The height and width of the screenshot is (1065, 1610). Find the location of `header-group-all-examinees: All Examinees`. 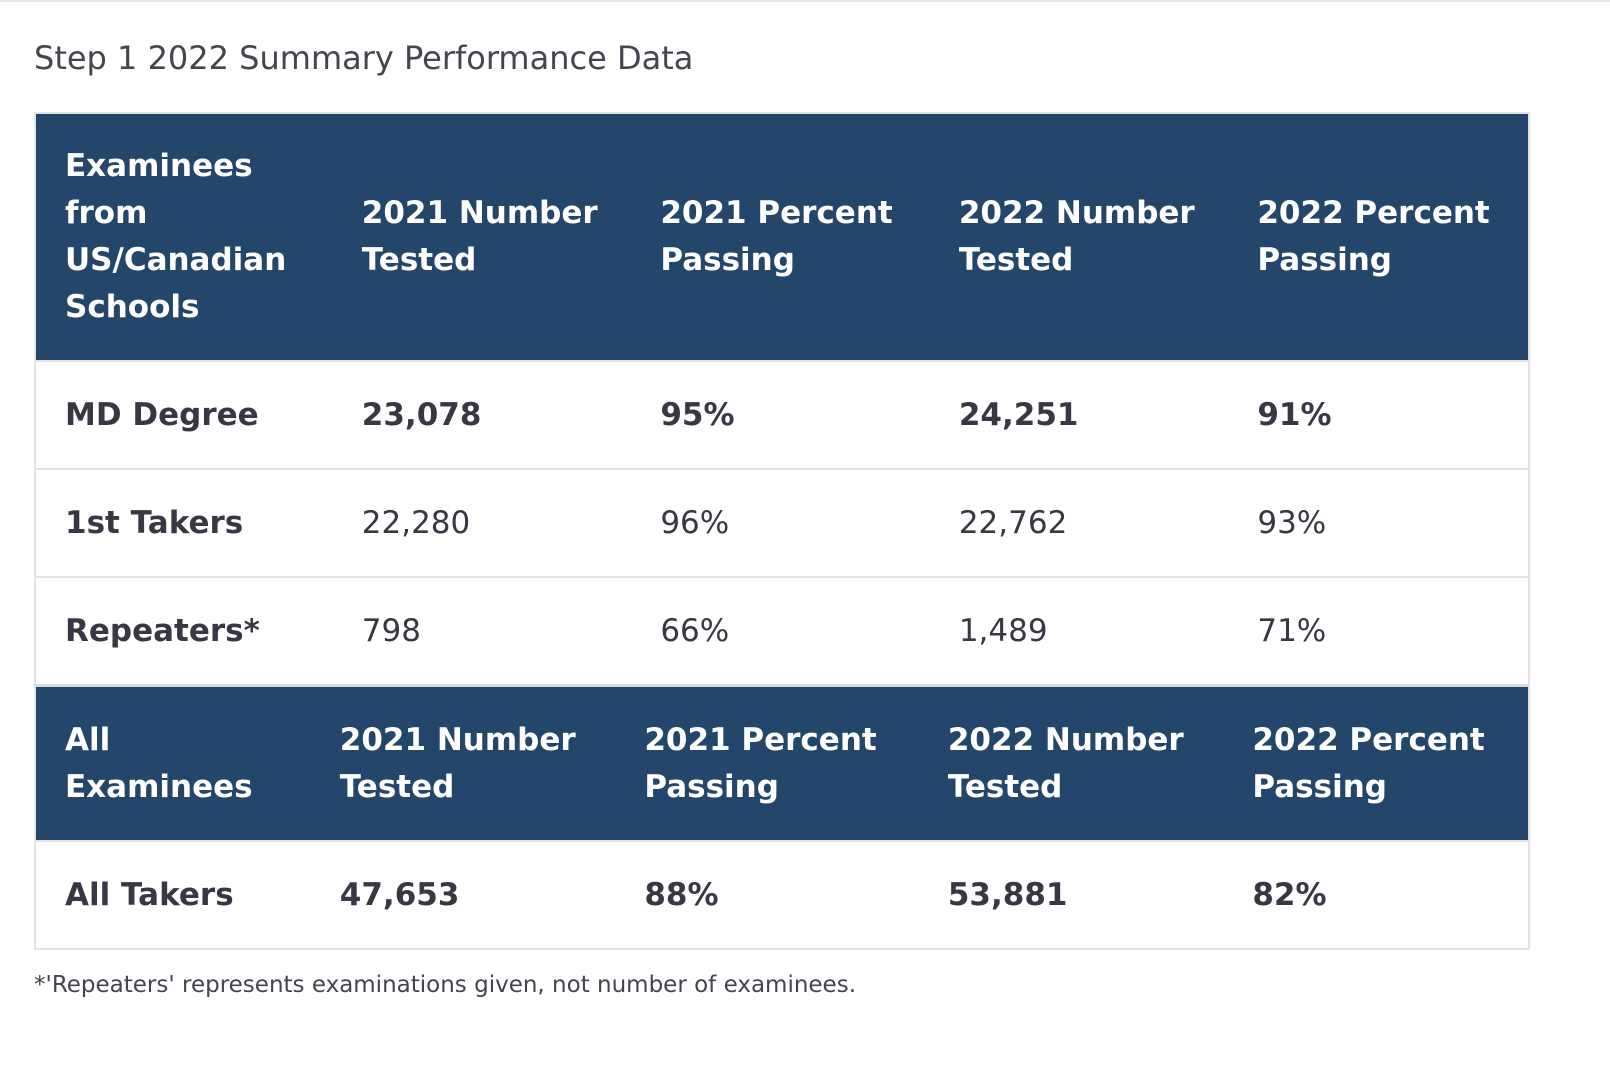

header-group-all-examinees: All Examinees is located at coordinates (198, 762).